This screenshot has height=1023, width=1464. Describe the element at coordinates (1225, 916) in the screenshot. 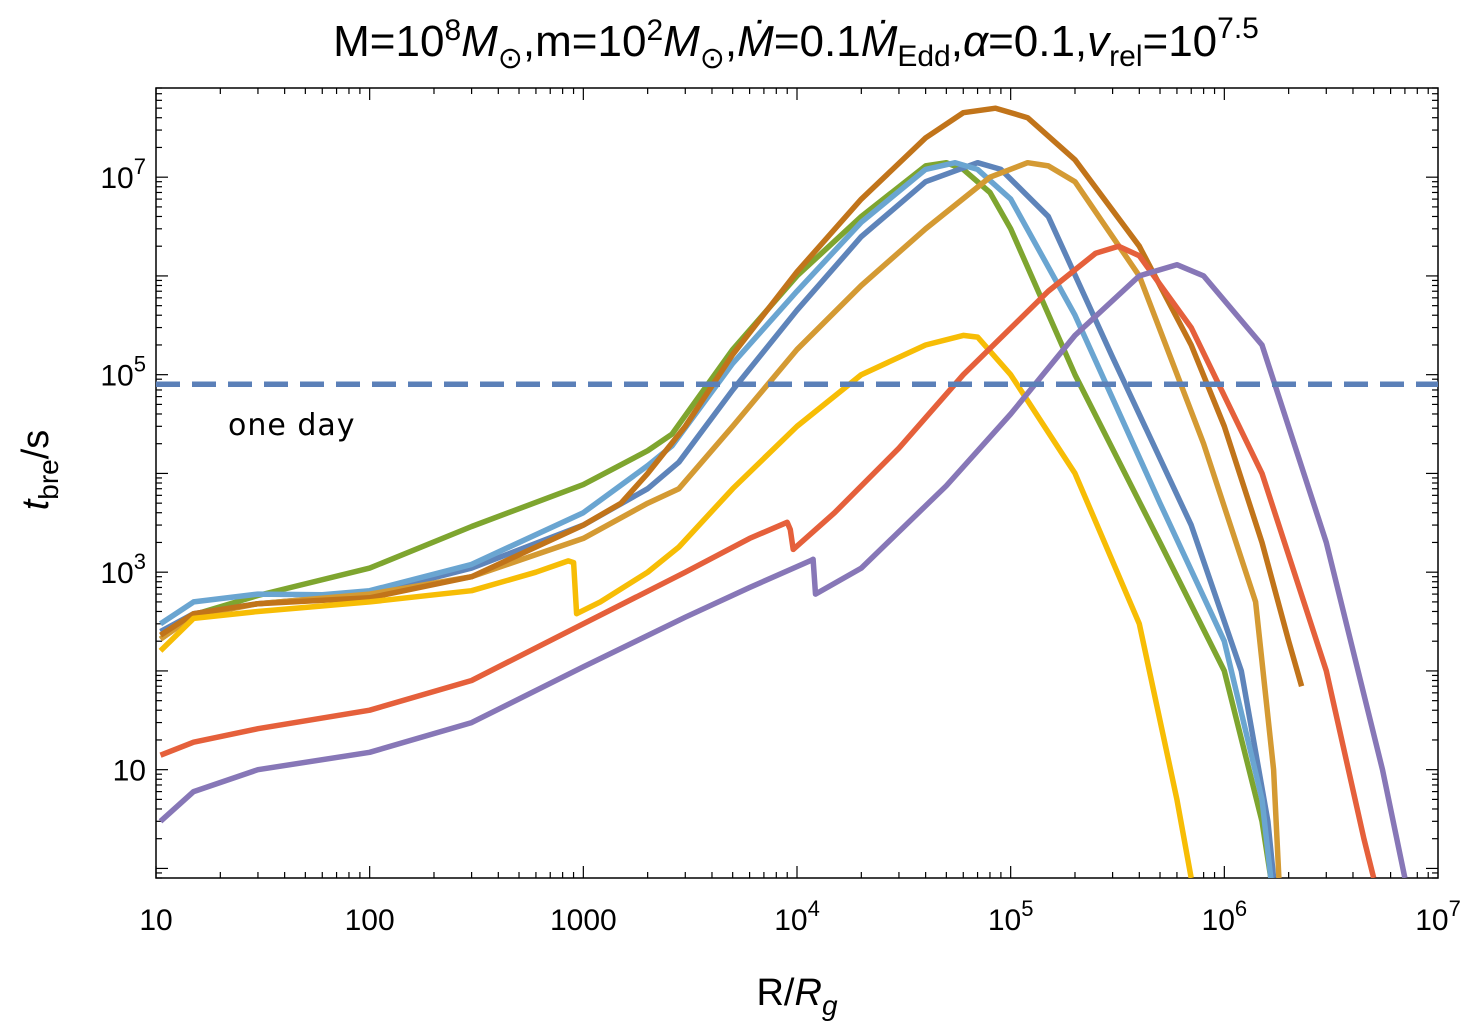

I see `x-tick-label: 10⁶` at that location.